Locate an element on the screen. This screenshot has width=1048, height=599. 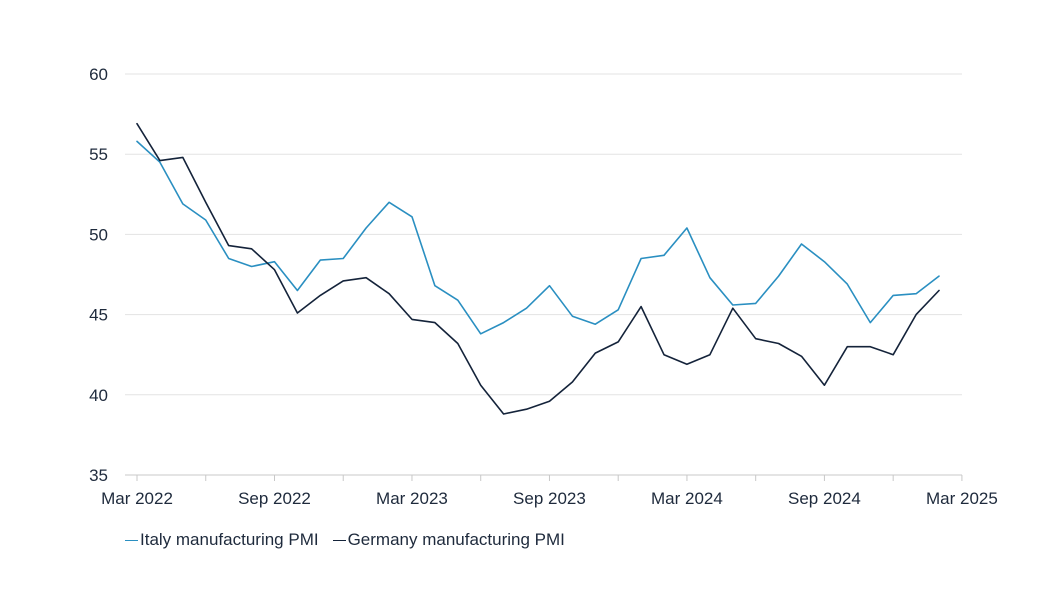
y-tick-label: 40 is located at coordinates (98, 395).